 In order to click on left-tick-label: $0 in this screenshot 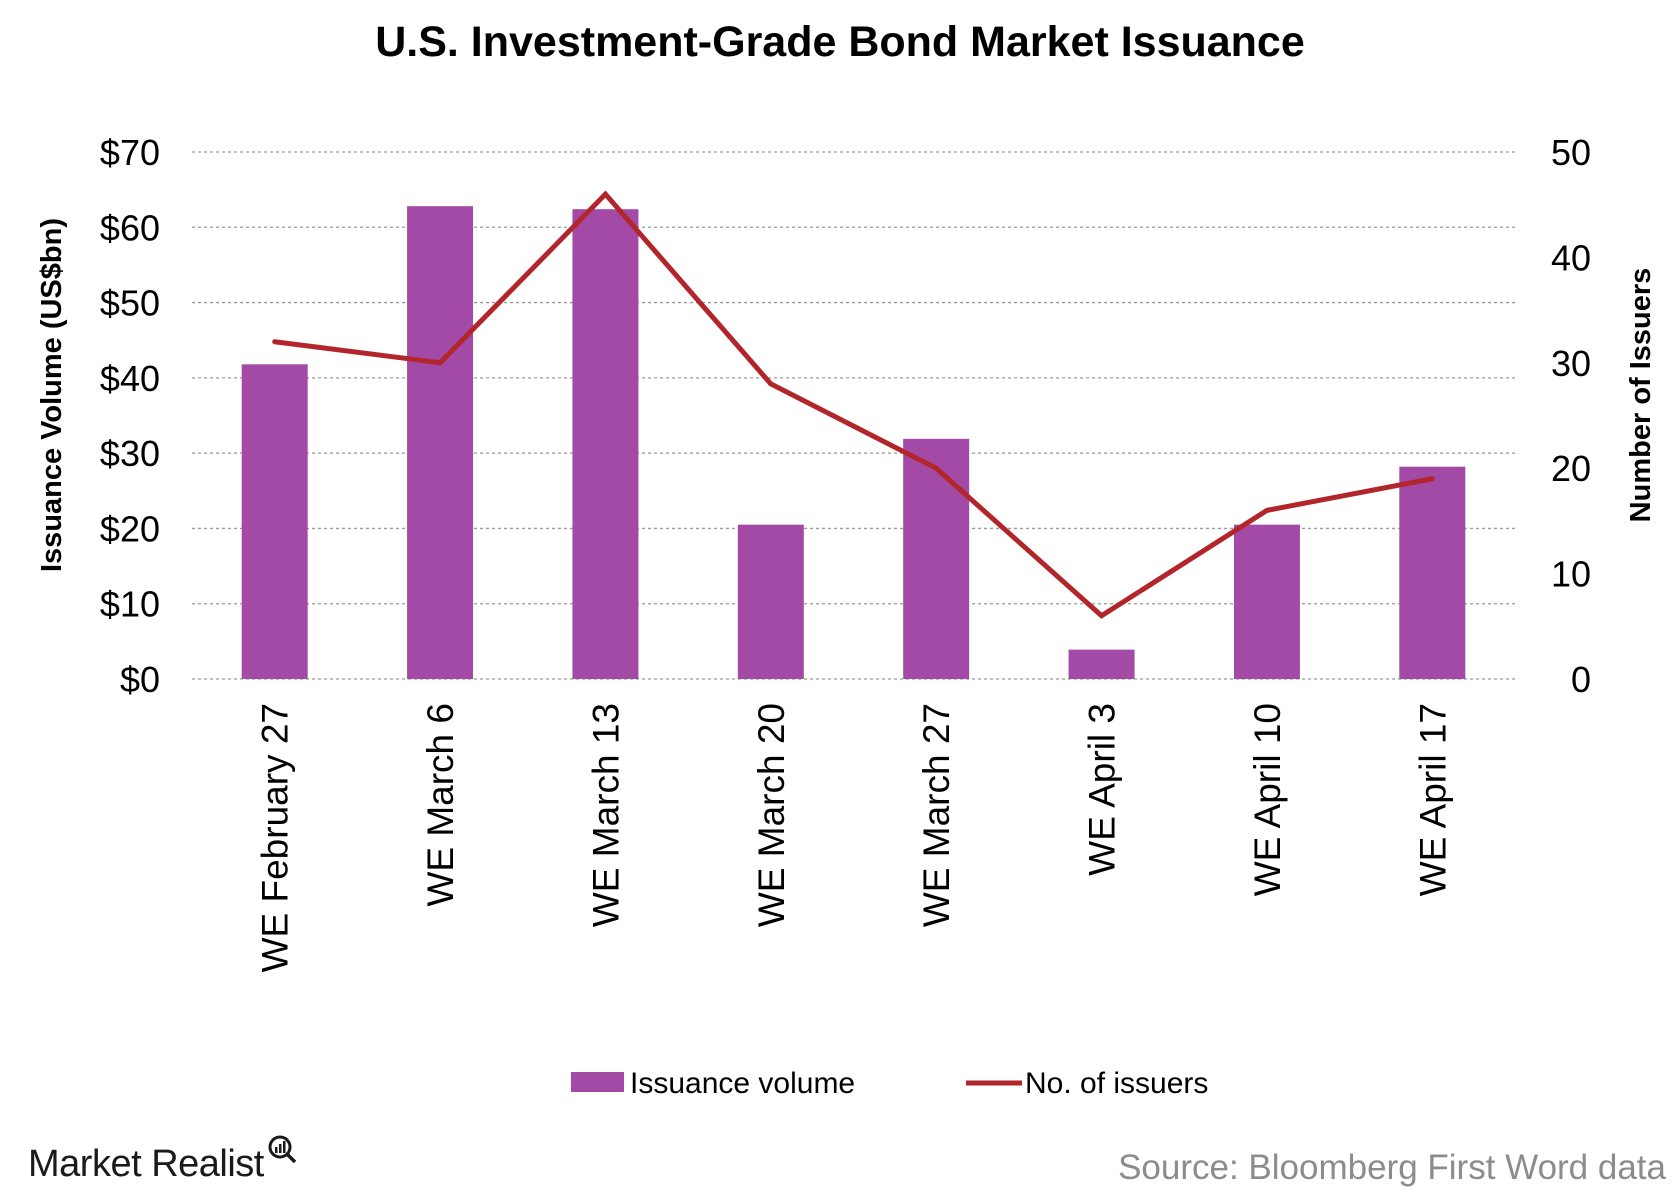, I will do `click(140, 679)`.